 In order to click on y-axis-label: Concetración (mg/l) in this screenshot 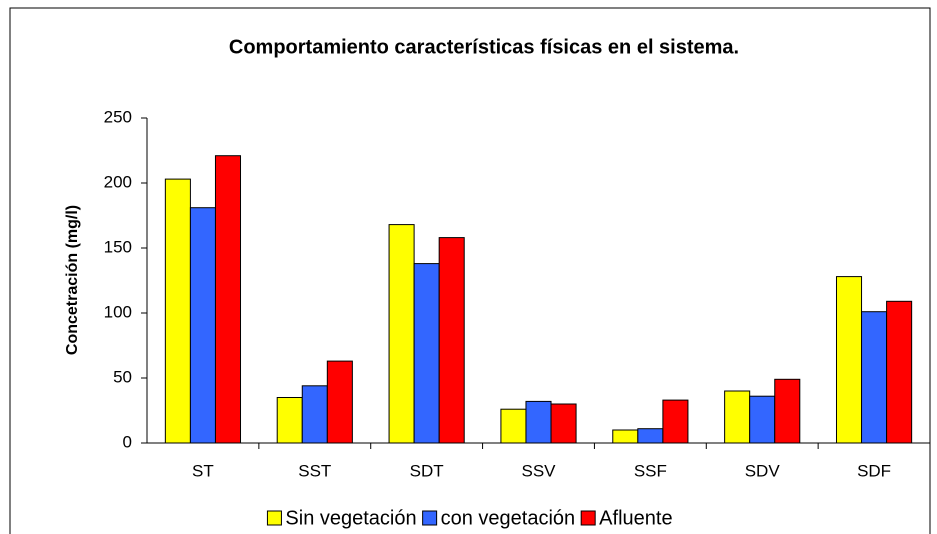, I will do `click(72, 280)`.